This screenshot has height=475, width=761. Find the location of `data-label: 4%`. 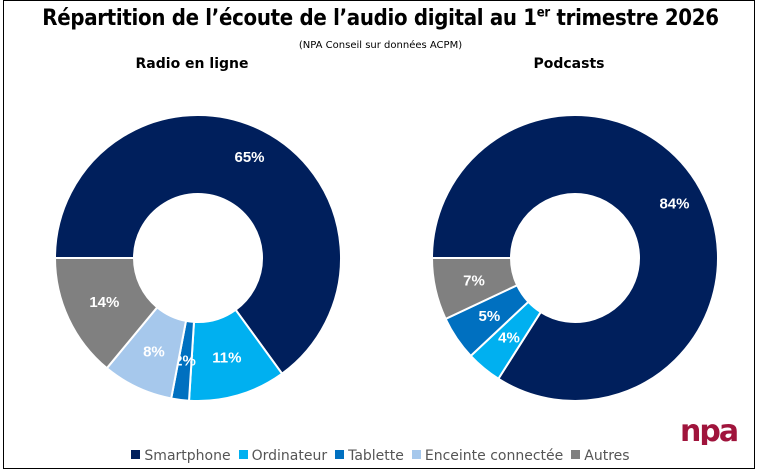

data-label: 4% is located at coordinates (509, 338).